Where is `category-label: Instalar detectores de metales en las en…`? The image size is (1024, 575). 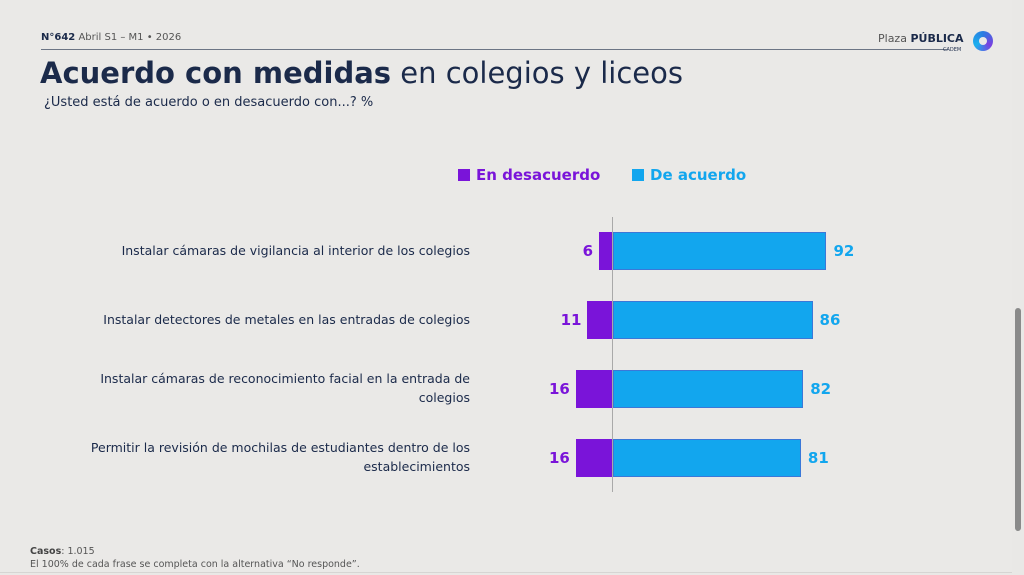 category-label: Instalar detectores de metales en las en… is located at coordinates (286, 319).